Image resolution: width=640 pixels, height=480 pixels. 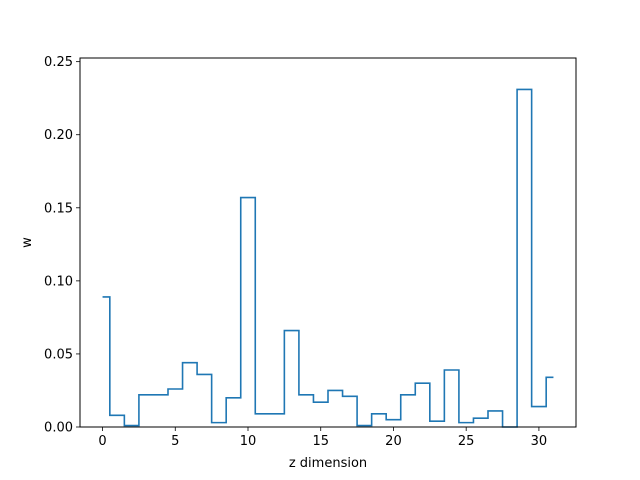 I want to click on x-tick-label: 5, so click(x=175, y=441).